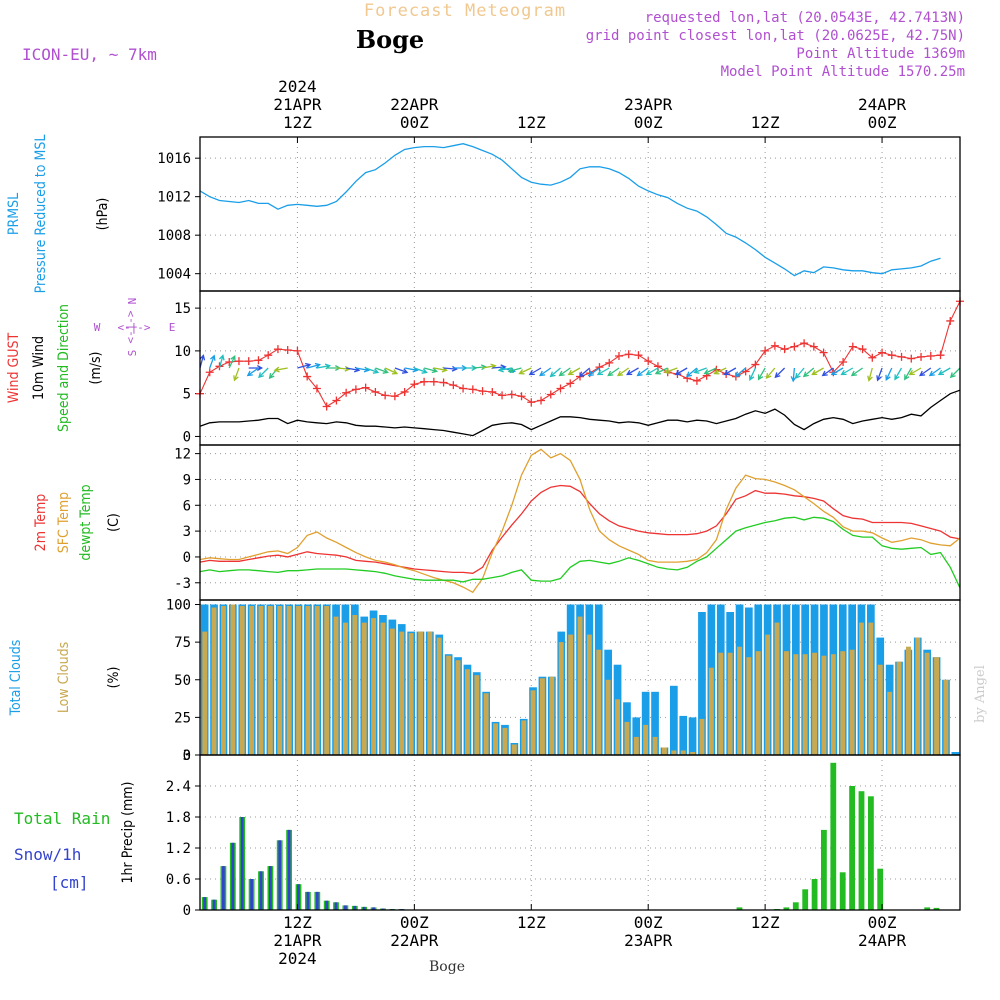 The height and width of the screenshot is (1000, 1000). Describe the element at coordinates (843, 72) in the screenshot. I see `model-altitude: Model Point Altitude 1570.25m` at that location.